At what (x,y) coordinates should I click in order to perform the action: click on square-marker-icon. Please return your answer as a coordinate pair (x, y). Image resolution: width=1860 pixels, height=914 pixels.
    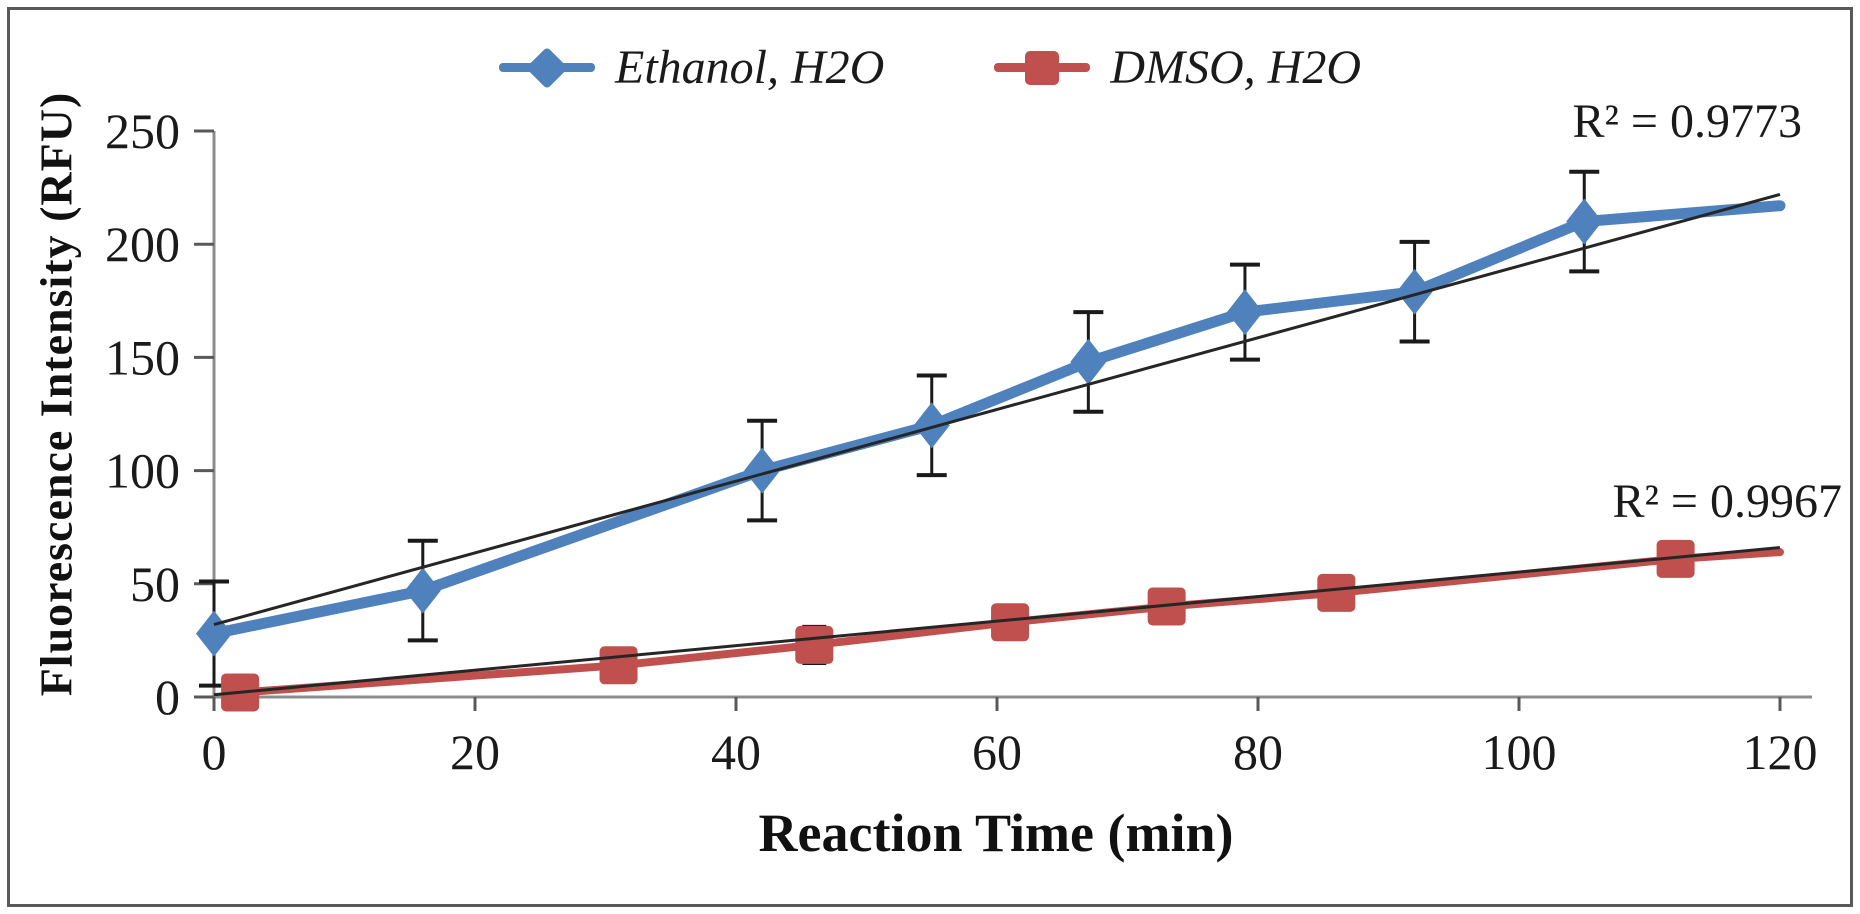
    Looking at the image, I should click on (1042, 67).